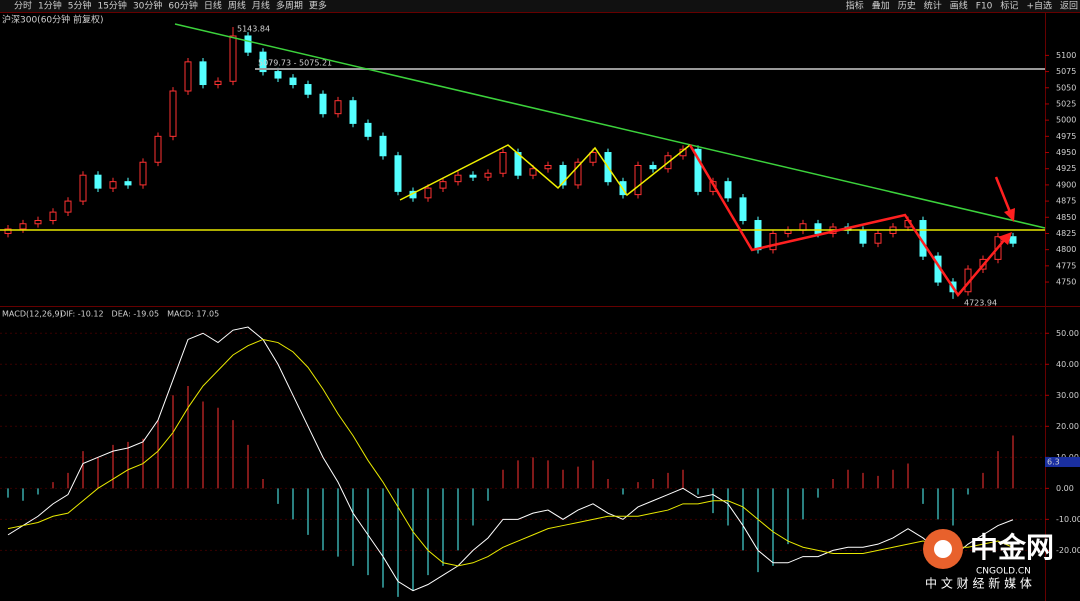 This screenshot has height=601, width=1080. I want to click on y-tick-label: 4975, so click(1066, 136).